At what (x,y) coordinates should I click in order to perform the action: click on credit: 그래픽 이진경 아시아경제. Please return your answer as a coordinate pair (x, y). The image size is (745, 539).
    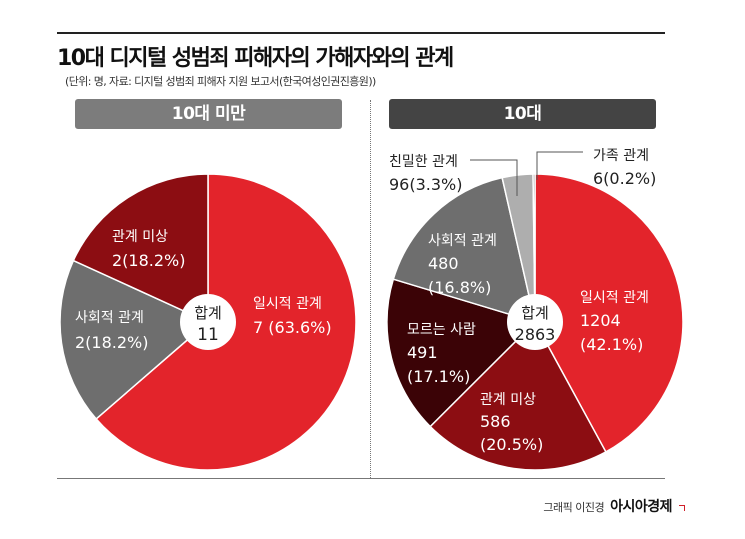
    Looking at the image, I should click on (614, 506).